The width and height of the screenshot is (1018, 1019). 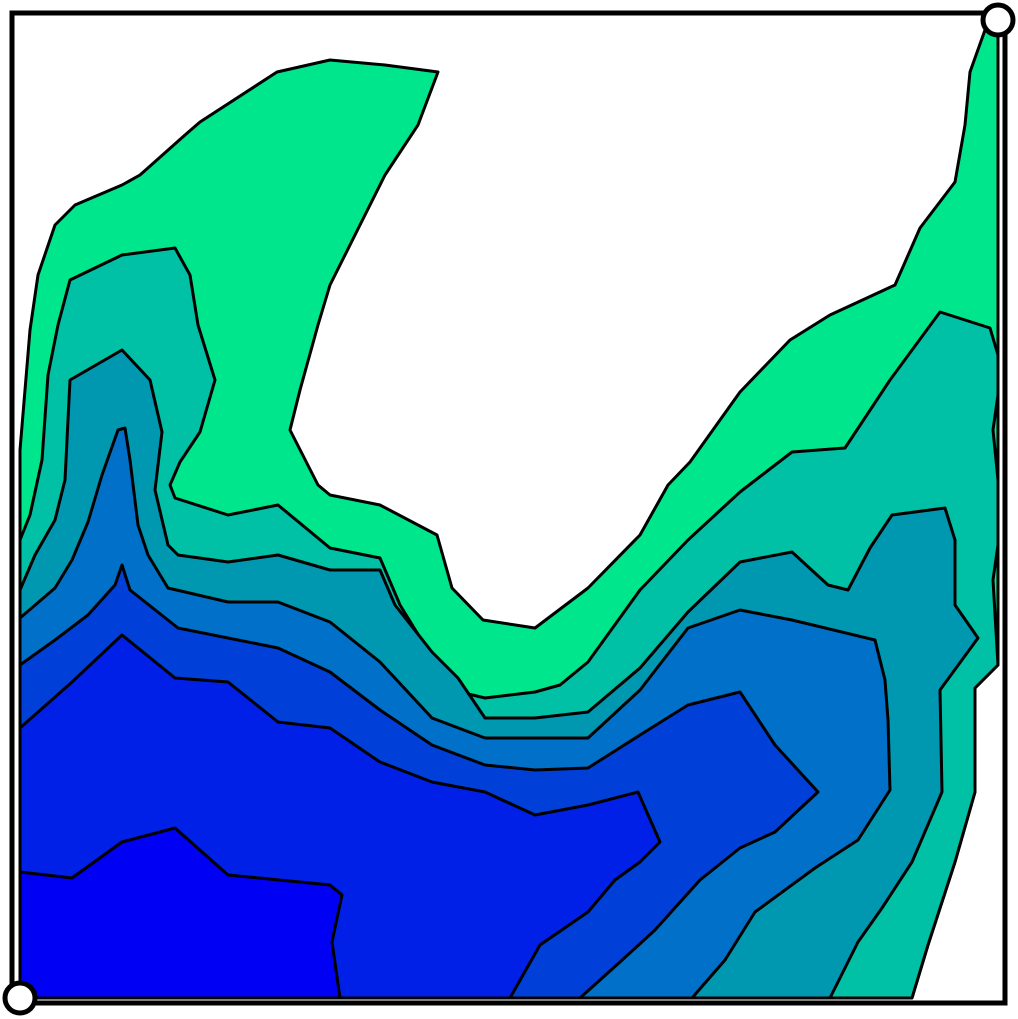 I want to click on corner-handle-bottom-left, so click(x=20, y=998).